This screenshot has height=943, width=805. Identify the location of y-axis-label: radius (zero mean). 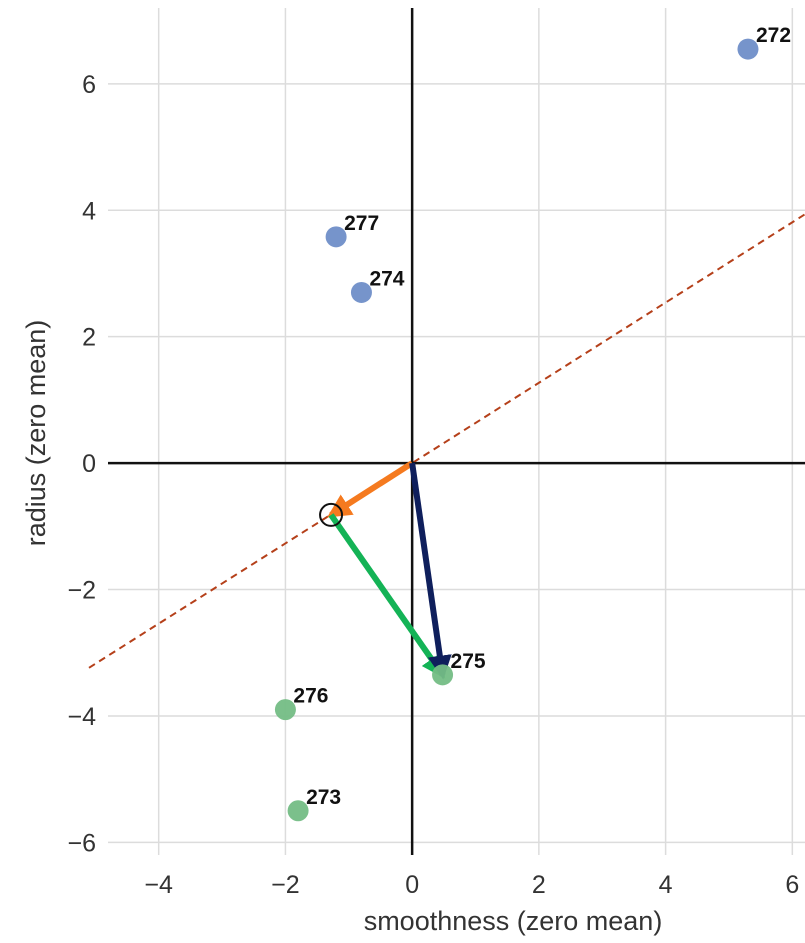
(36, 433).